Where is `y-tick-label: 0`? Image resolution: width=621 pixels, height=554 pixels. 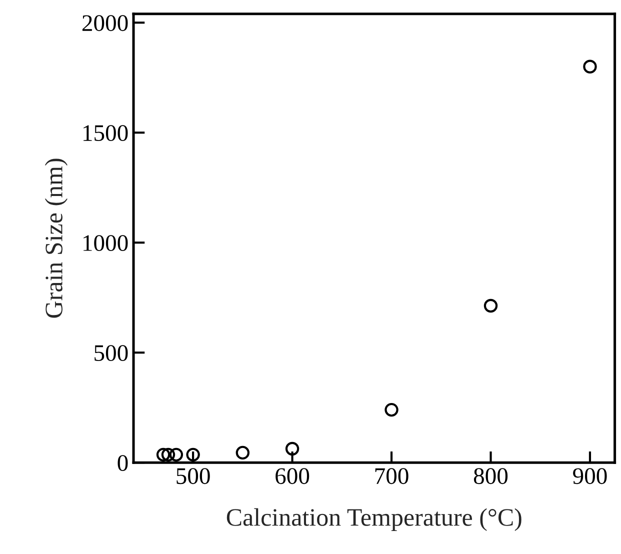 y-tick-label: 0 is located at coordinates (123, 463).